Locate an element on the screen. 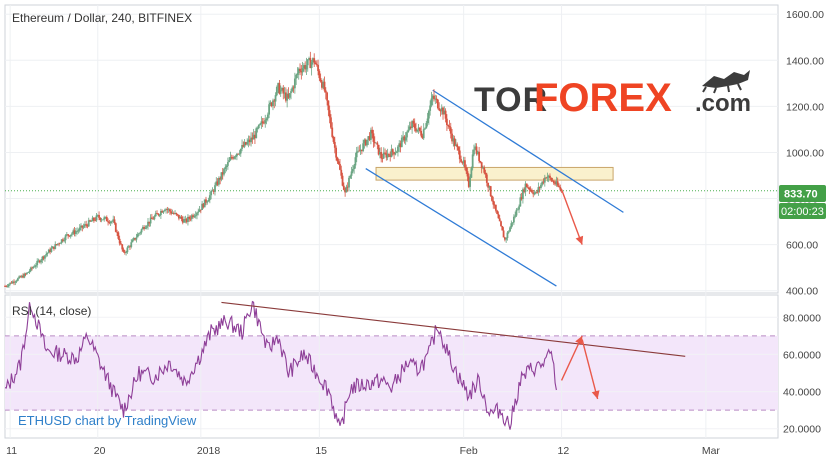  tradingview-footer: ETHUSD chart by TradingView is located at coordinates (107, 420).